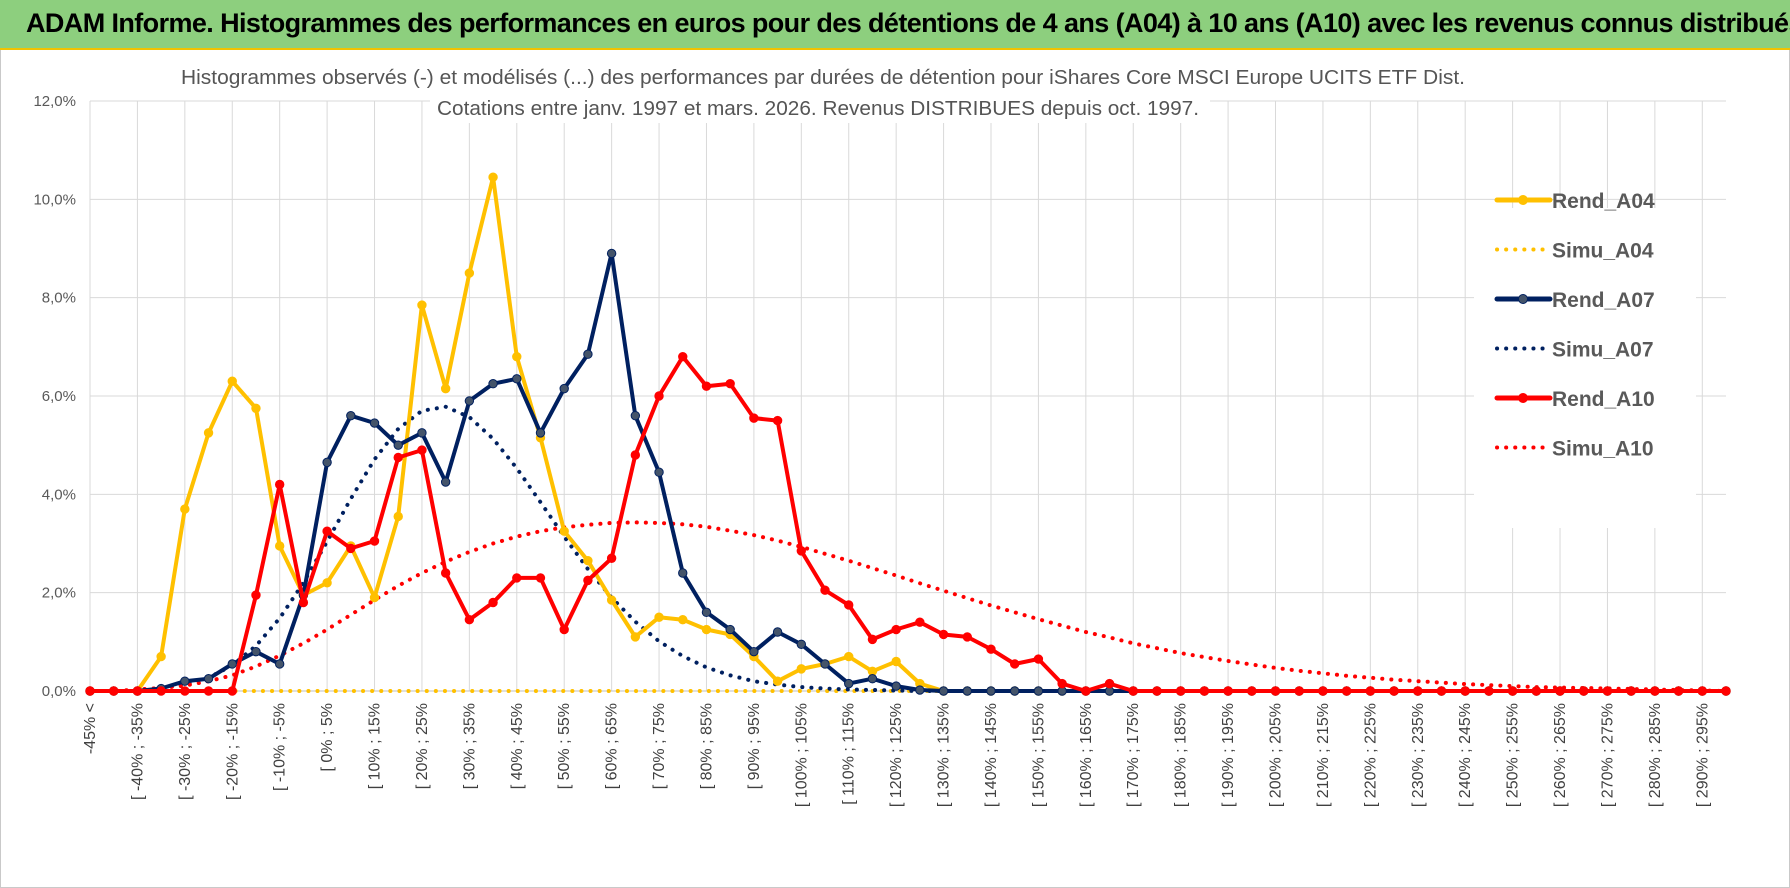 This screenshot has height=888, width=1790. I want to click on x-tick-label: [ -40% ; -35%, so click(137, 751).